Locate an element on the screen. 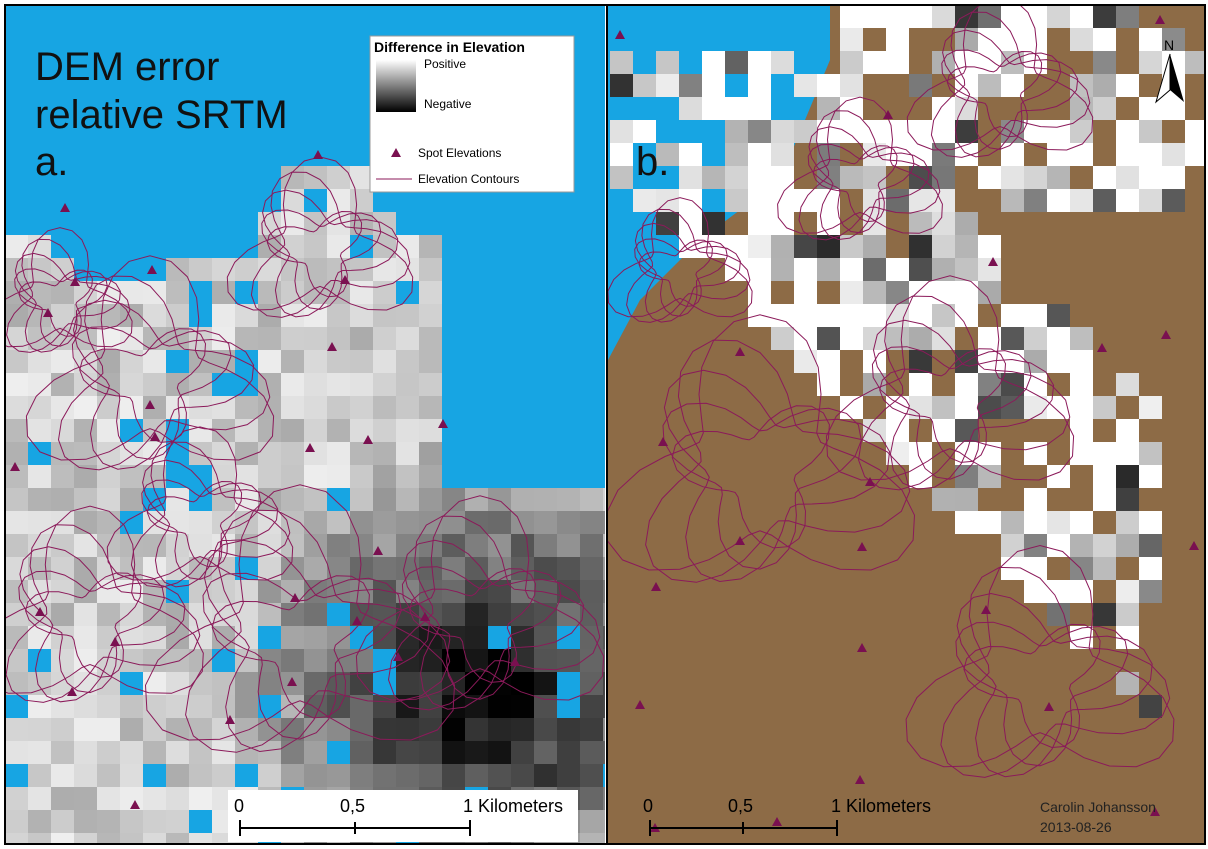 Image resolution: width=1208 pixels, height=849 pixels. north-arrow-half is located at coordinates (1163, 78).